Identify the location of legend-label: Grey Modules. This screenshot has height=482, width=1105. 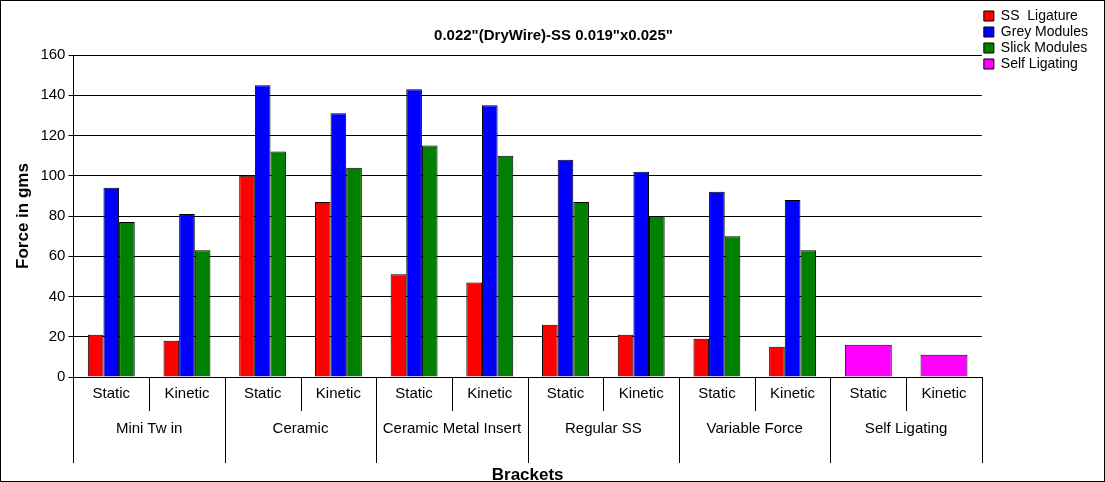
(1044, 30).